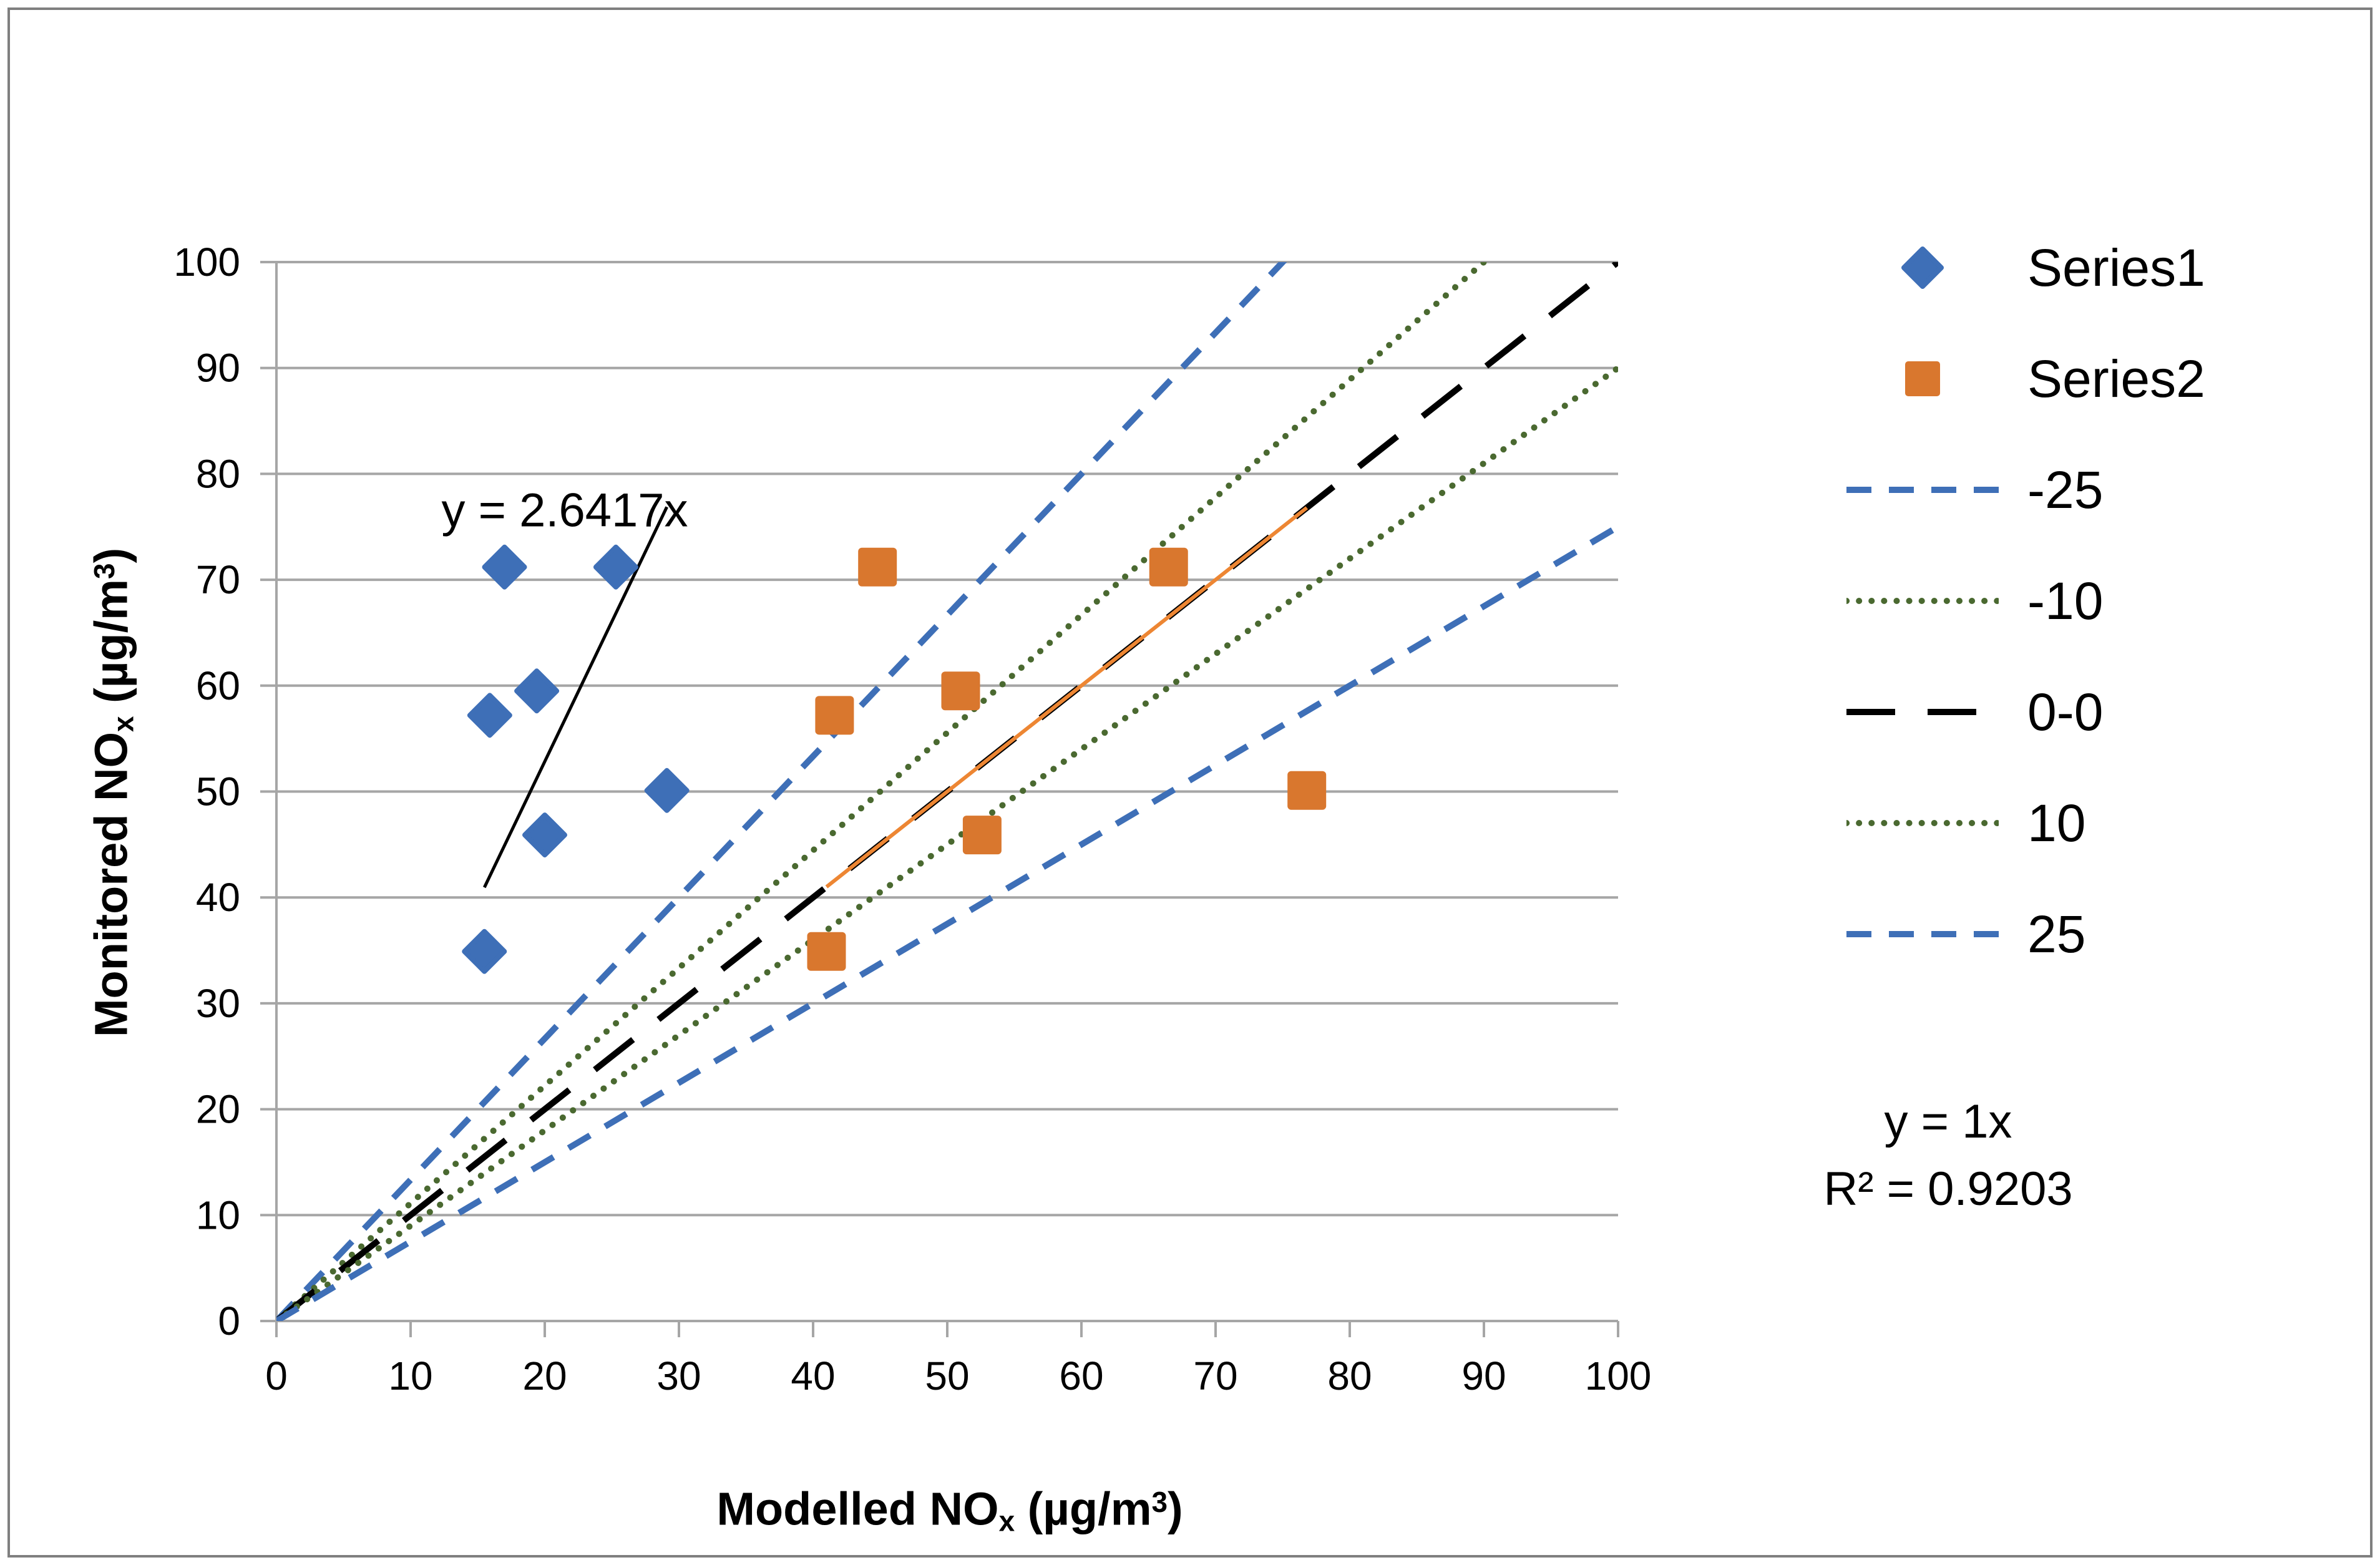 The height and width of the screenshot is (1565, 2380). I want to click on series1-diamond-swatch, so click(1923, 267).